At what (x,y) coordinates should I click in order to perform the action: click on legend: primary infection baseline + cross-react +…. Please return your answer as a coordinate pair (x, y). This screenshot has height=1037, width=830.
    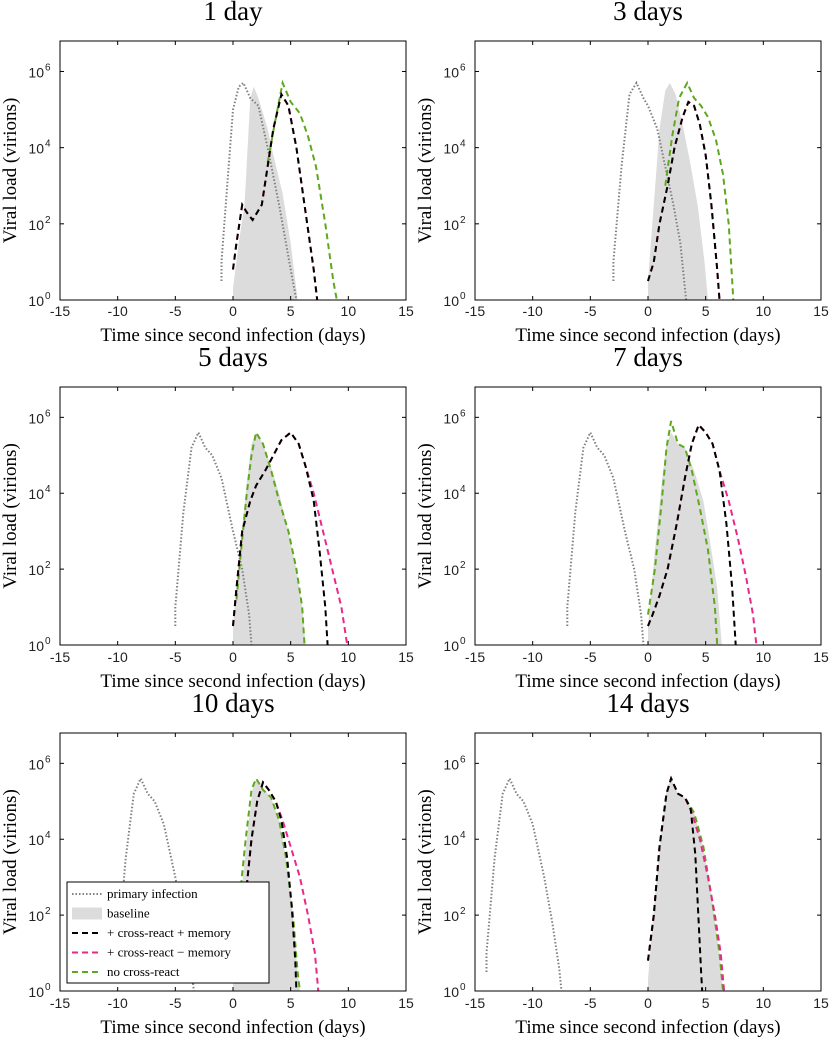
    Looking at the image, I should click on (168, 932).